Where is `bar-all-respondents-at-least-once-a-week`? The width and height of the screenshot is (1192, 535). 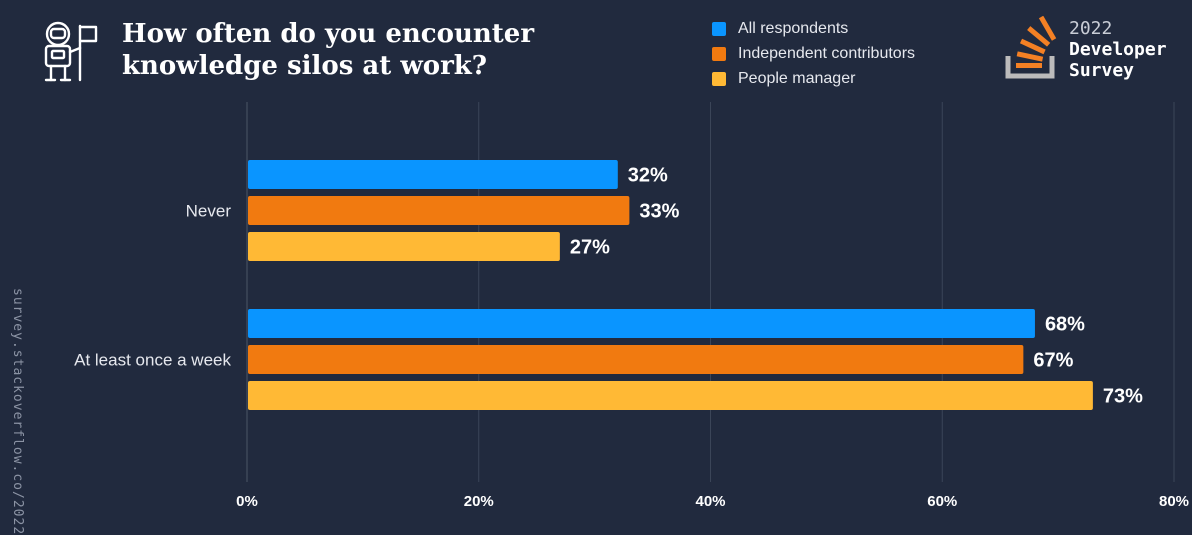
bar-all-respondents-at-least-once-a-week is located at coordinates (641, 323).